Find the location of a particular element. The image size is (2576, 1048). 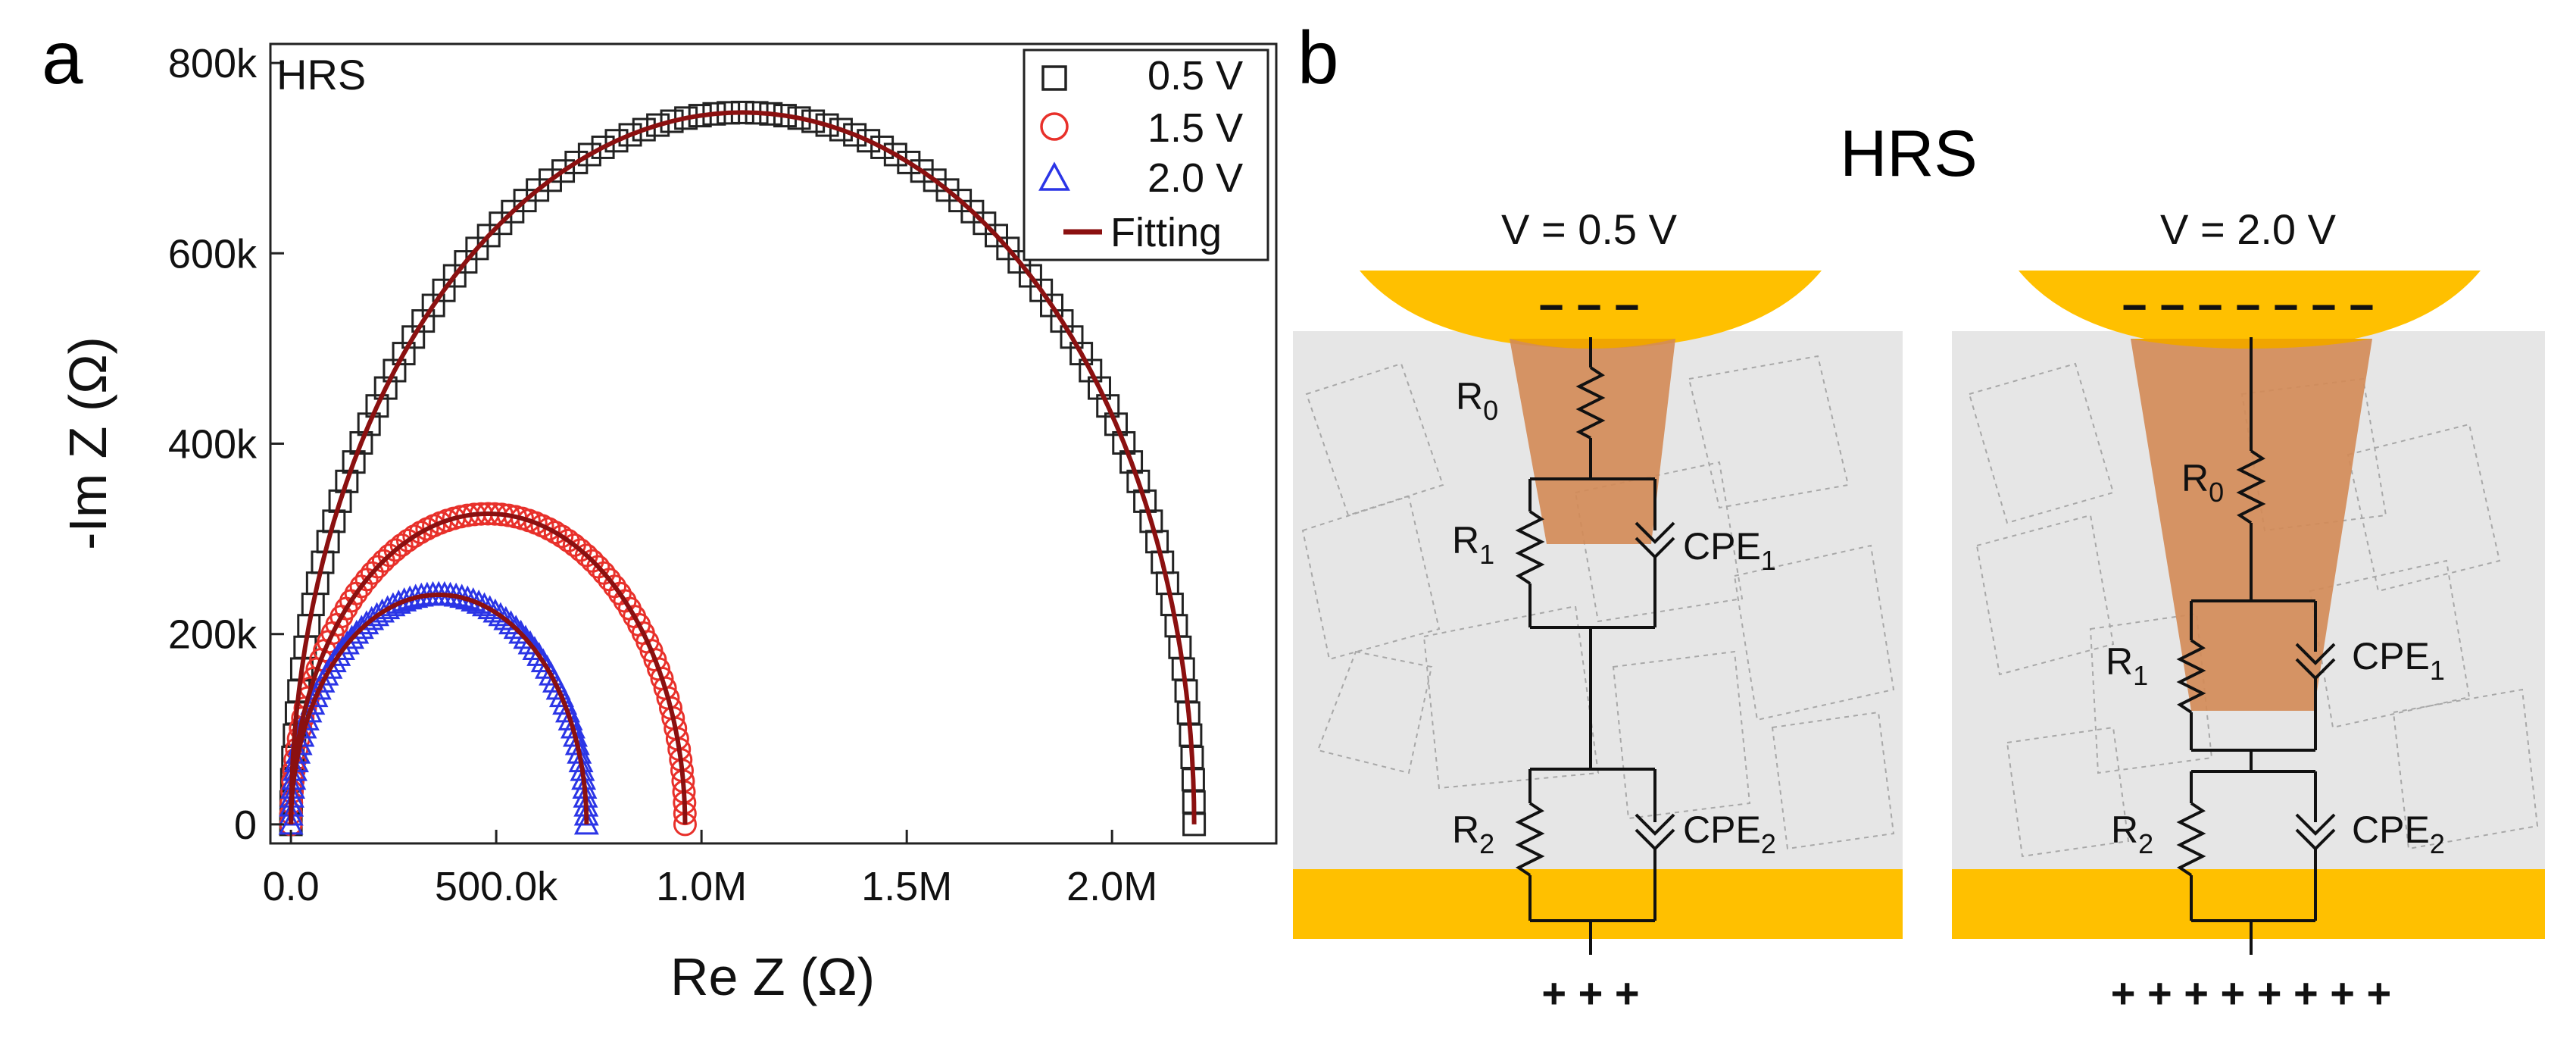

x-axis-label: Re Z (Ω) is located at coordinates (773, 976).